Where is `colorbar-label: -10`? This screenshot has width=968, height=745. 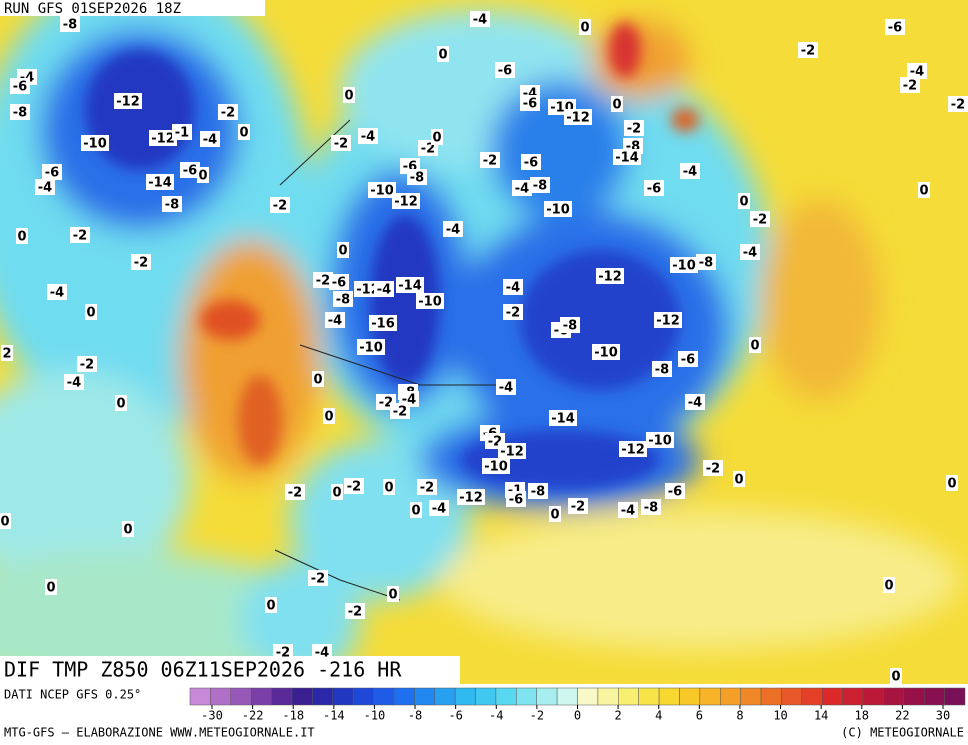
colorbar-label: -10 is located at coordinates (375, 716).